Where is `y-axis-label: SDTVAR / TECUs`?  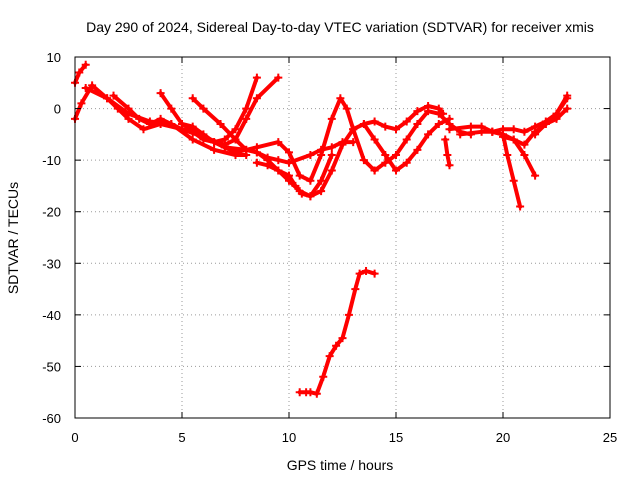
y-axis-label: SDTVAR / TECUs is located at coordinates (13, 238).